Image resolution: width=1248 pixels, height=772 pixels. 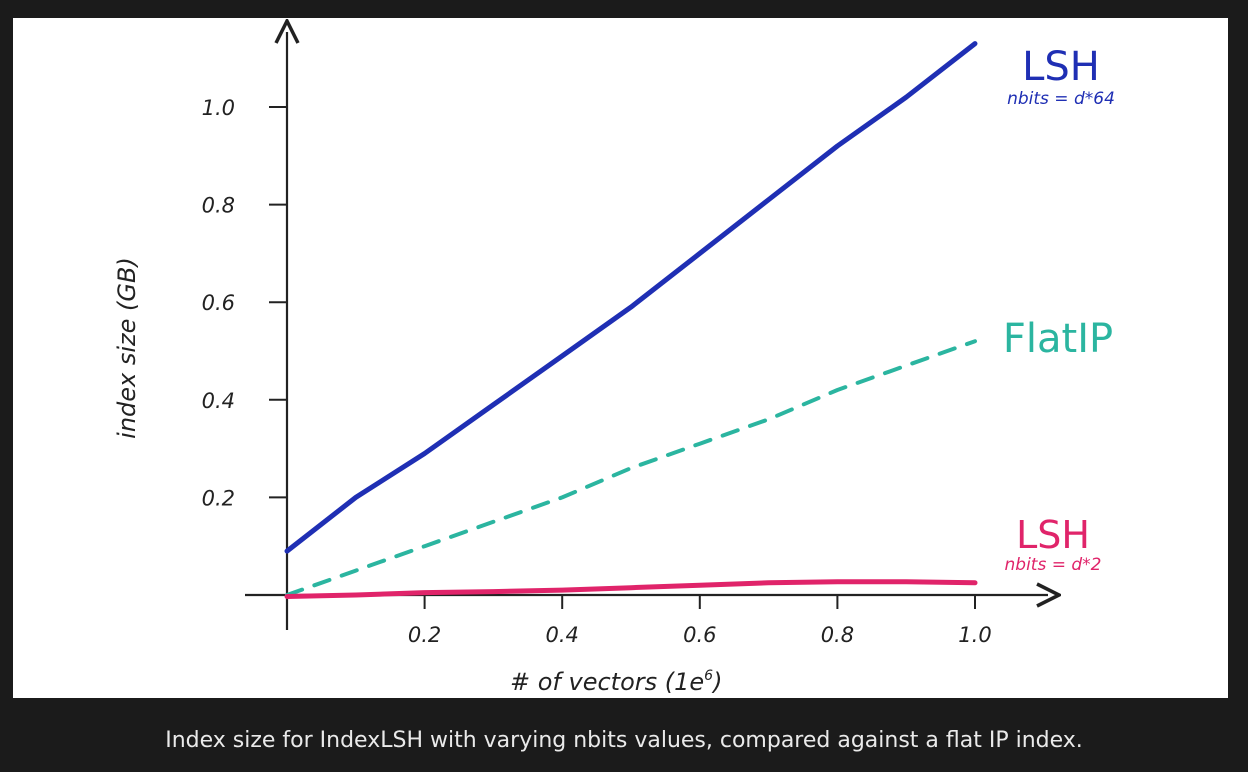 What do you see at coordinates (974, 635) in the screenshot?
I see `x-tick-label: 1.0` at bounding box center [974, 635].